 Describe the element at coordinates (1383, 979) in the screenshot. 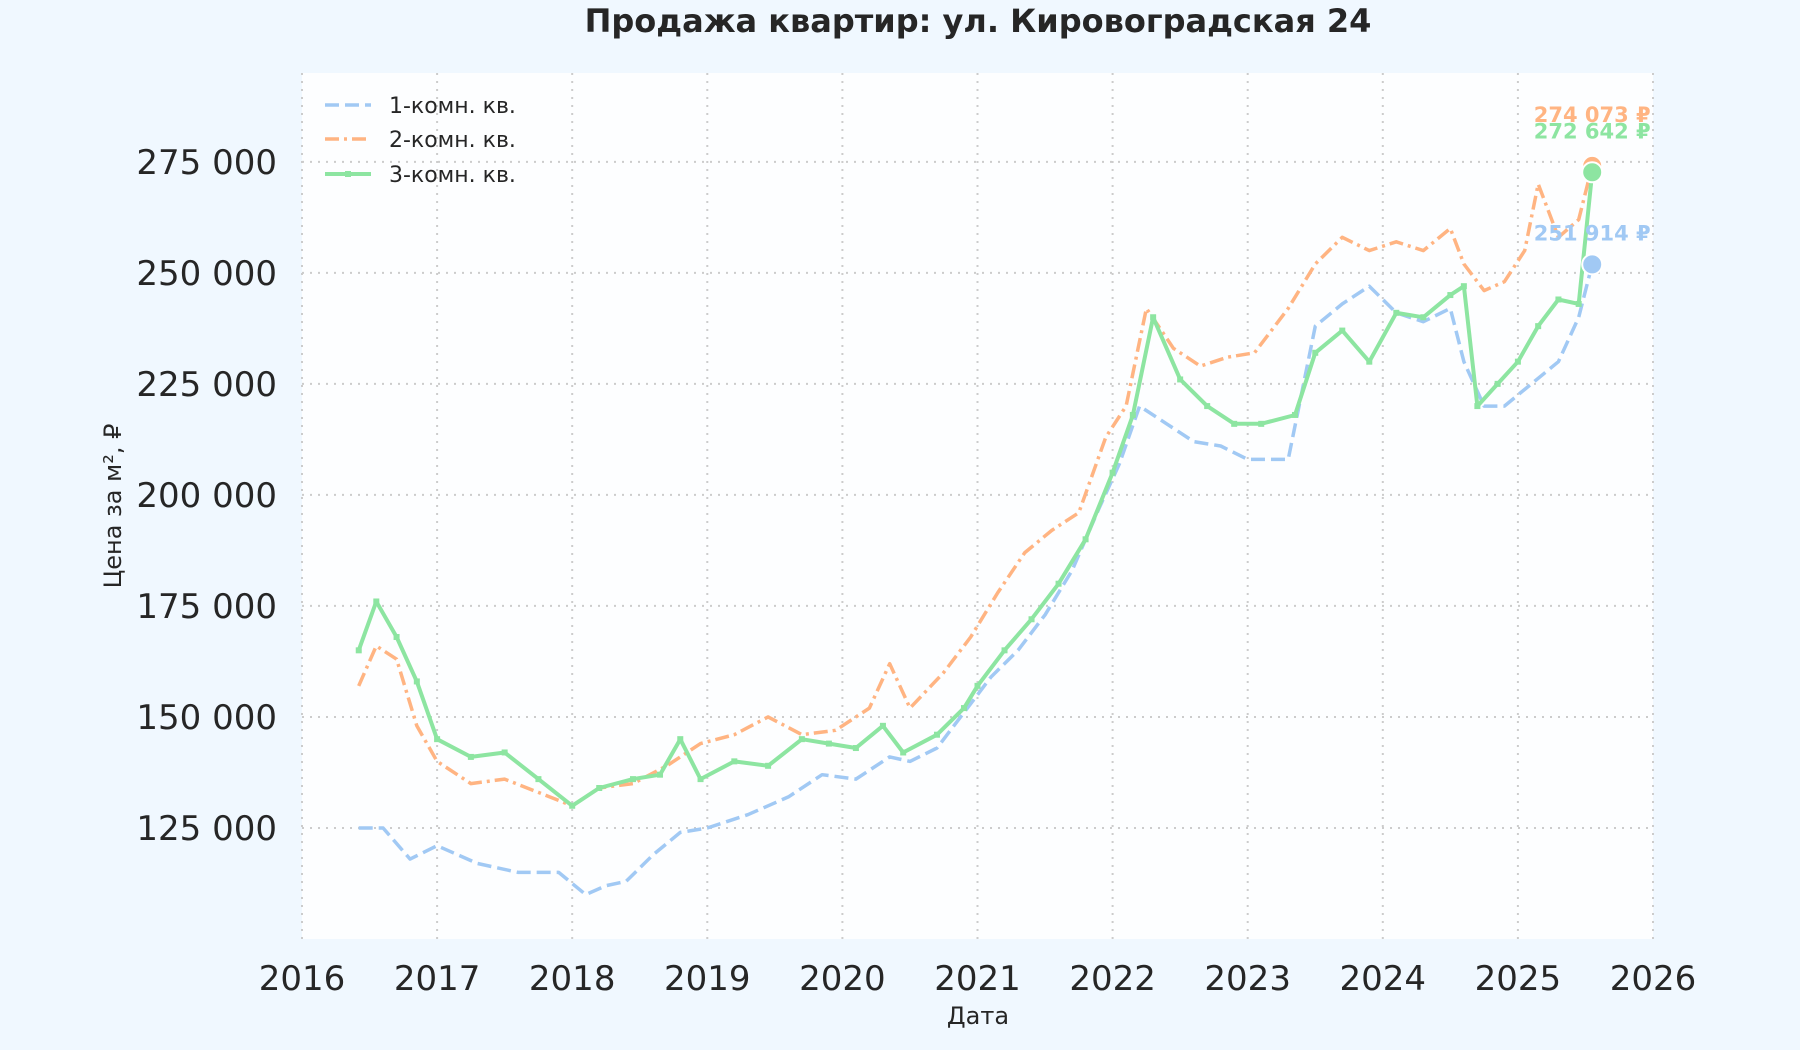

I see `x-tick-label: 2024` at that location.